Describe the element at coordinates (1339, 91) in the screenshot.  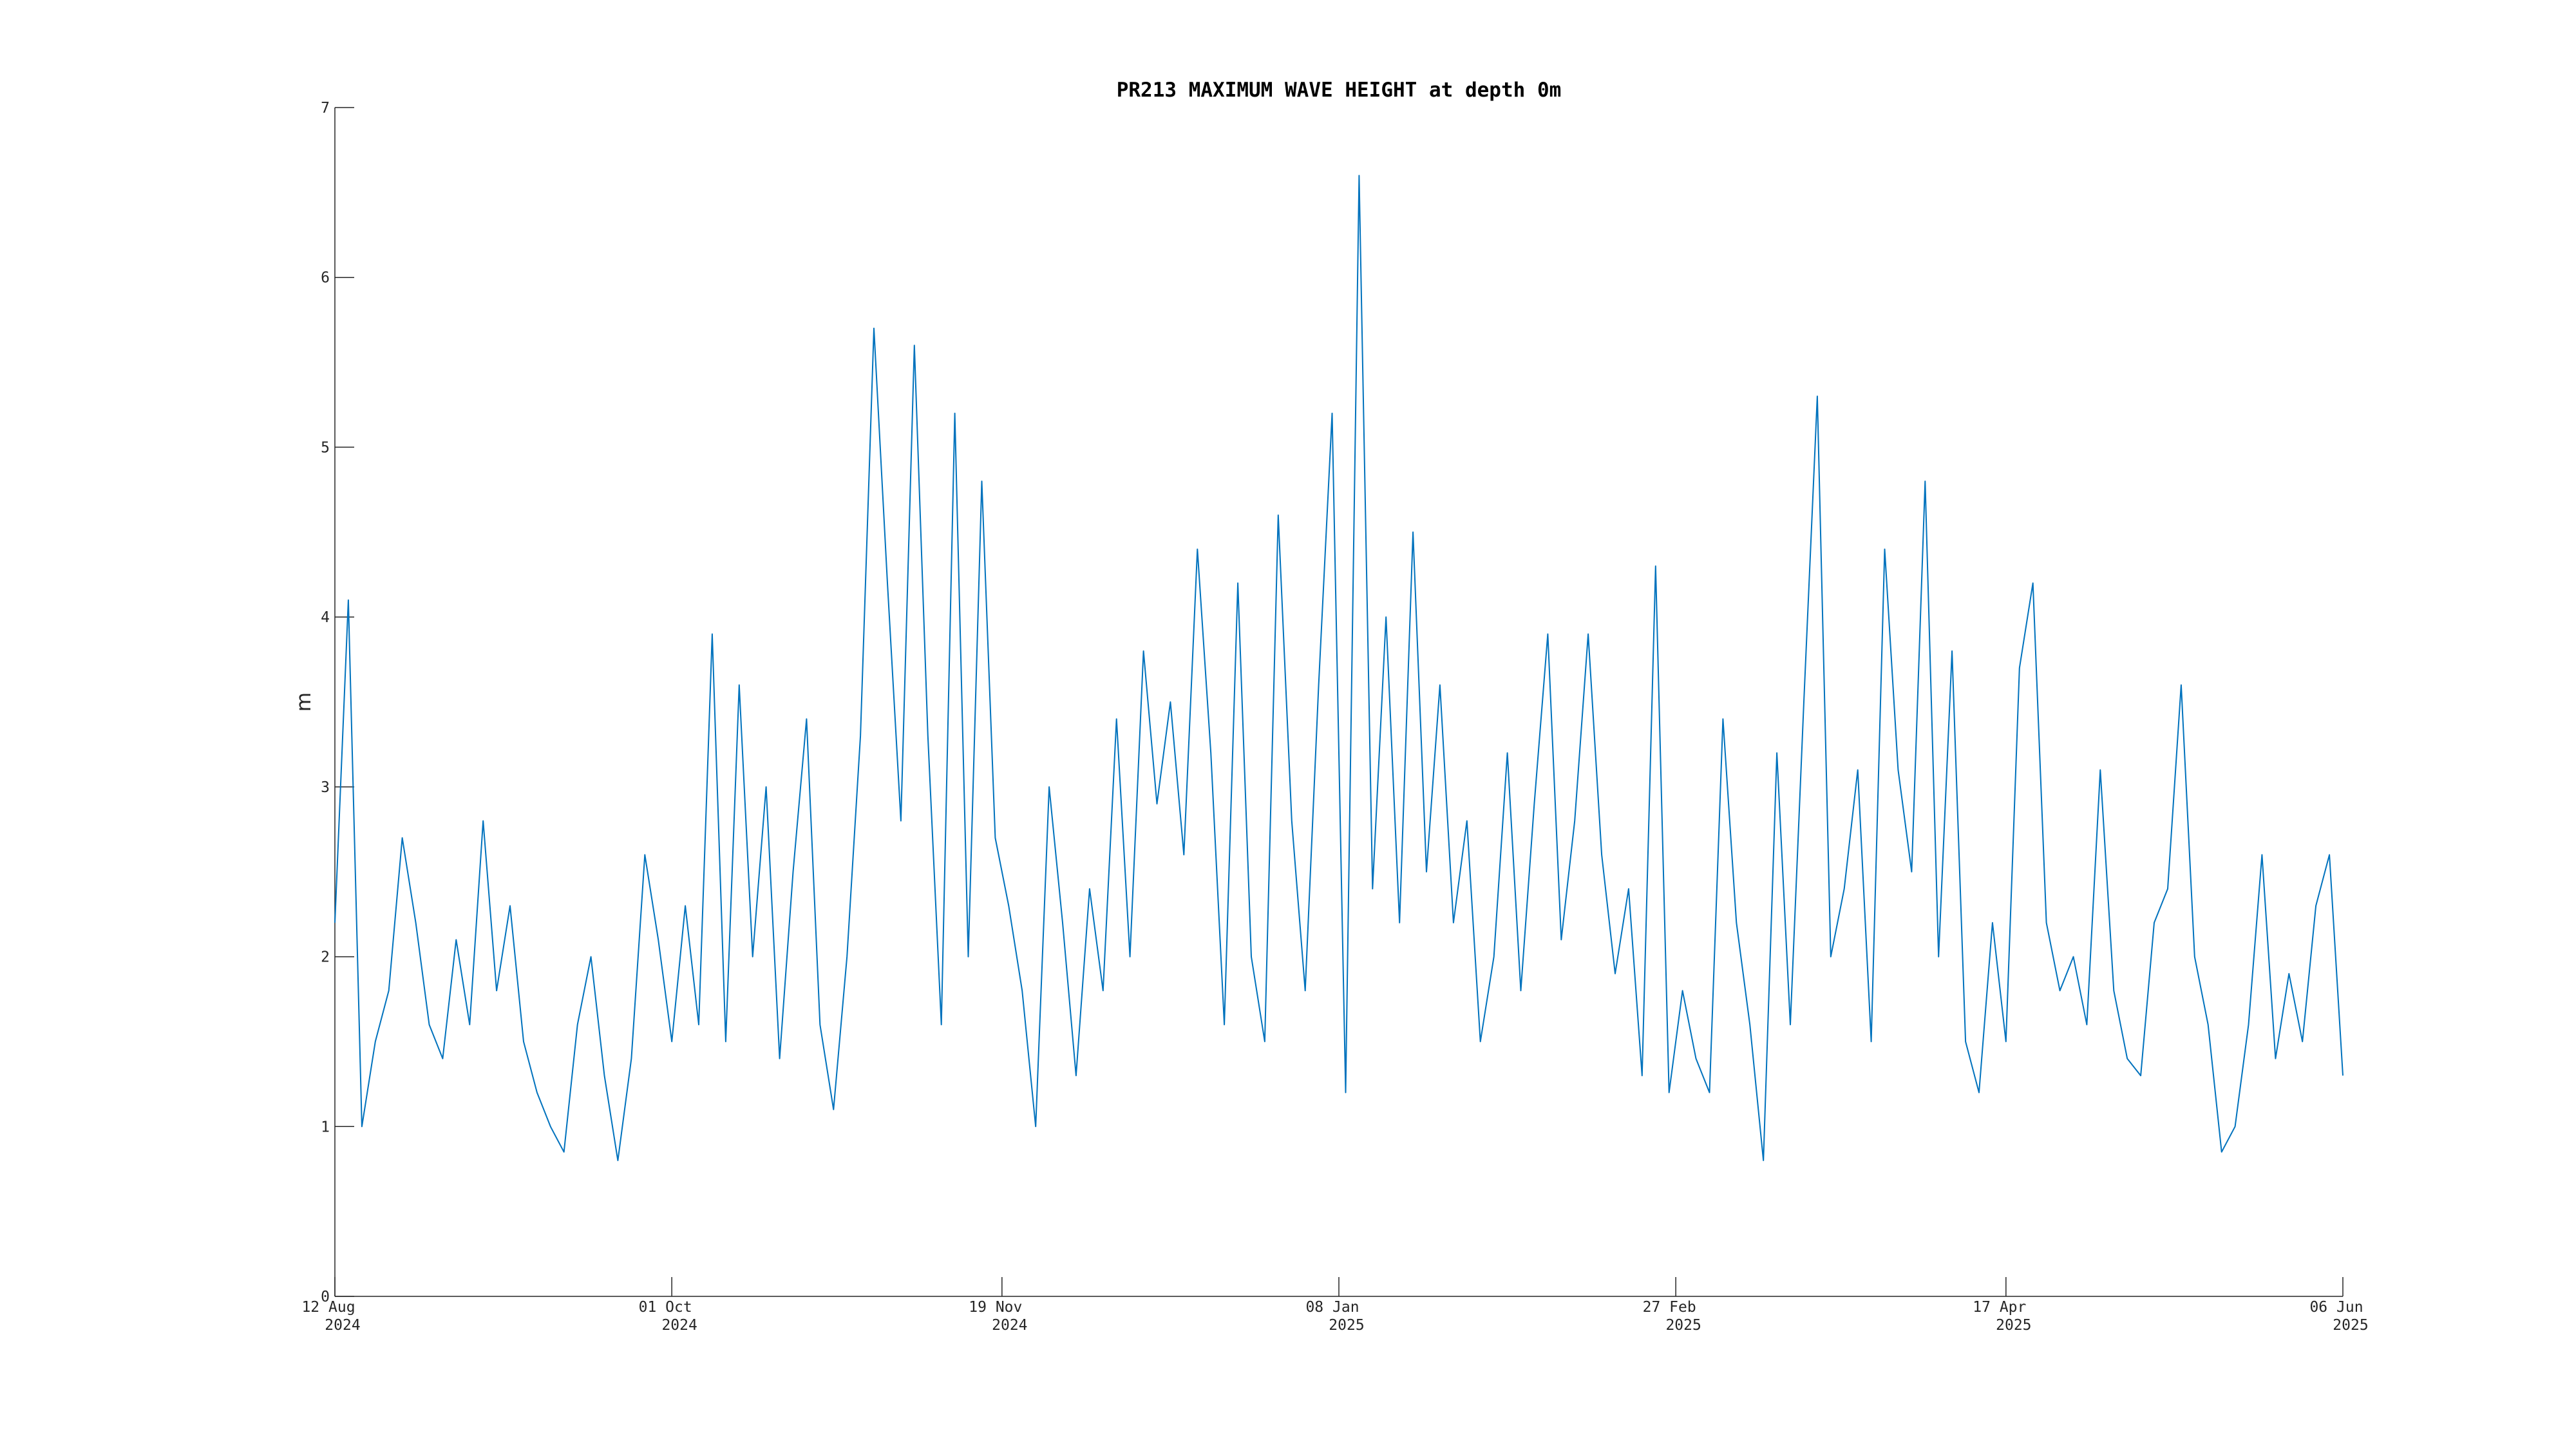
I see `chart-title: PR213 MAXIMUM WAVE HEIGHT at depth 0m` at that location.